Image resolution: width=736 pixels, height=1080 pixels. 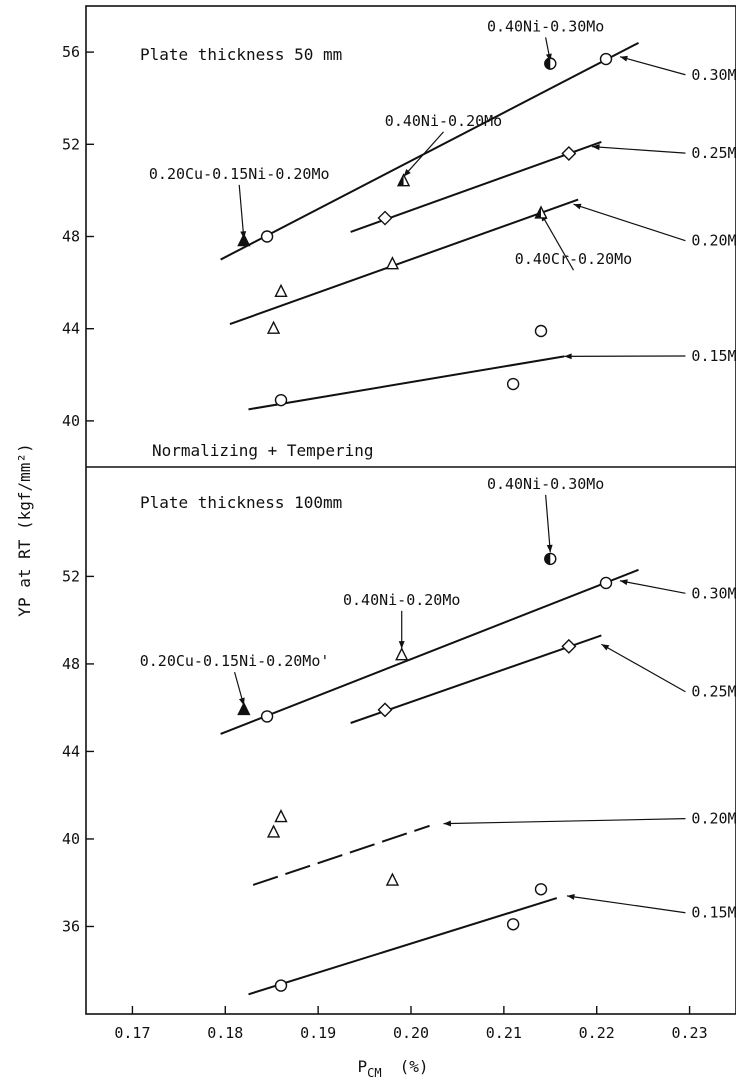 What do you see at coordinates (690, 1033) in the screenshot?
I see `x-tick-label-6: 0.23` at bounding box center [690, 1033].